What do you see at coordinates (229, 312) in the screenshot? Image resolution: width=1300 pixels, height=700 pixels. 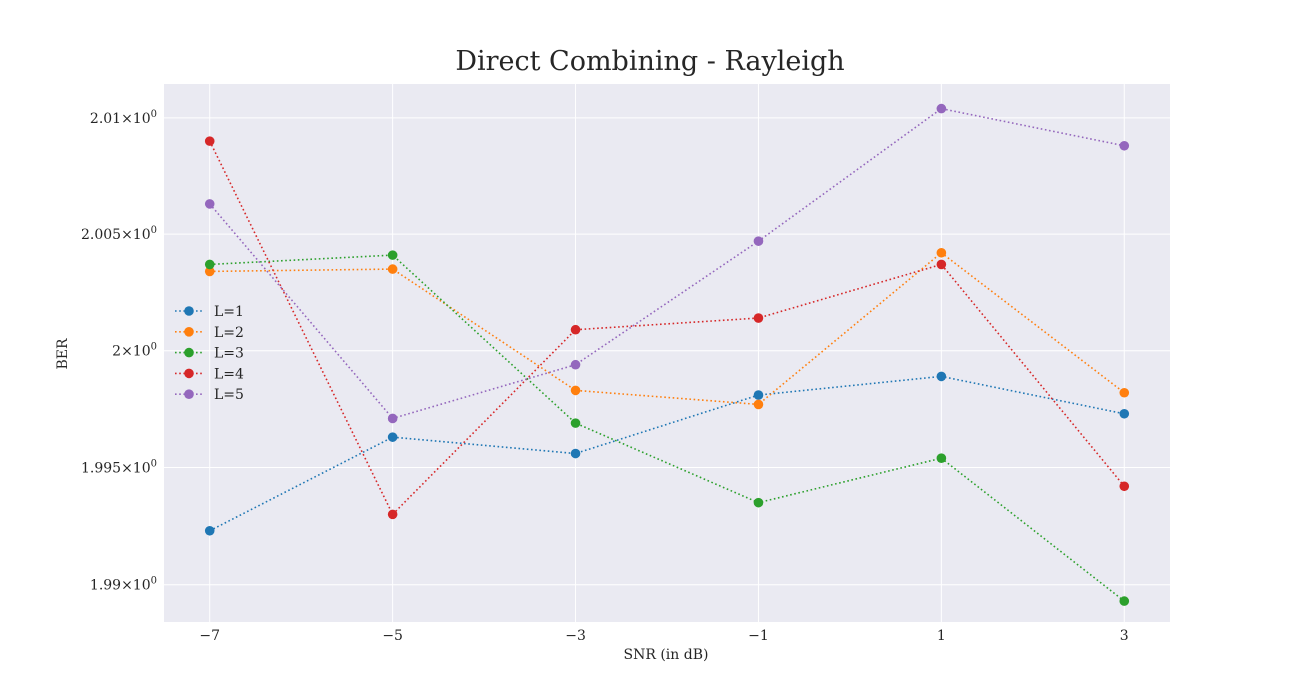 I see `legend-label: L=1` at bounding box center [229, 312].